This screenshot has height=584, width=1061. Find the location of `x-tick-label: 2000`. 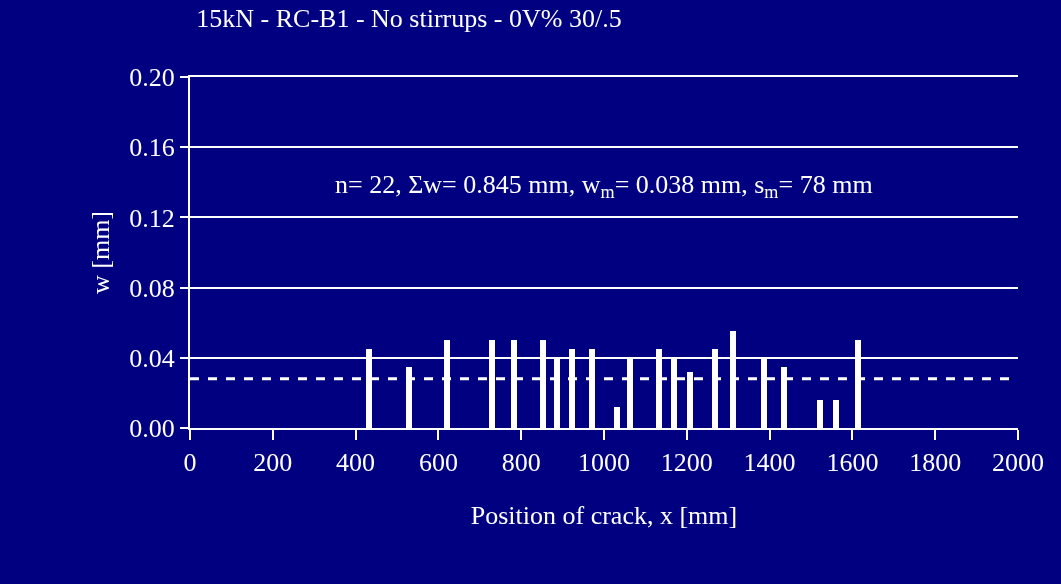

x-tick-label: 2000 is located at coordinates (1018, 463).